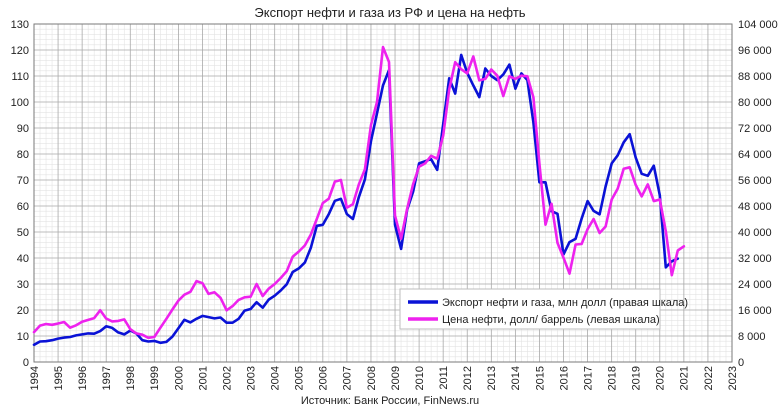 This screenshot has width=780, height=415. I want to click on y-left-tick-label: 80, so click(23, 155).